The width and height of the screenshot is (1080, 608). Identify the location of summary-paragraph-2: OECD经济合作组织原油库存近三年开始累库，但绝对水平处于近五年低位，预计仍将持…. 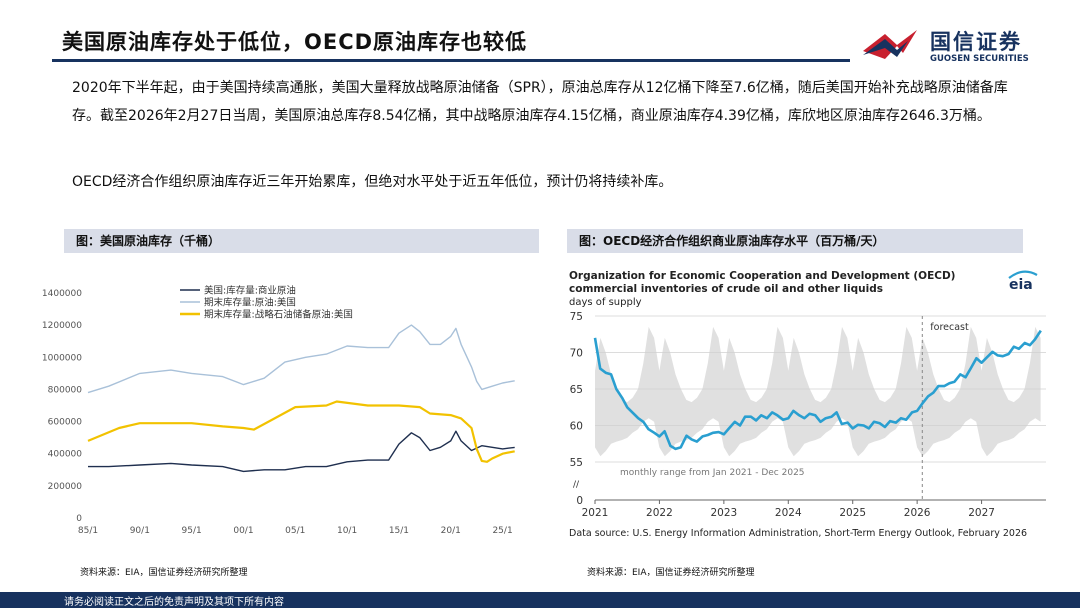
(372, 182).